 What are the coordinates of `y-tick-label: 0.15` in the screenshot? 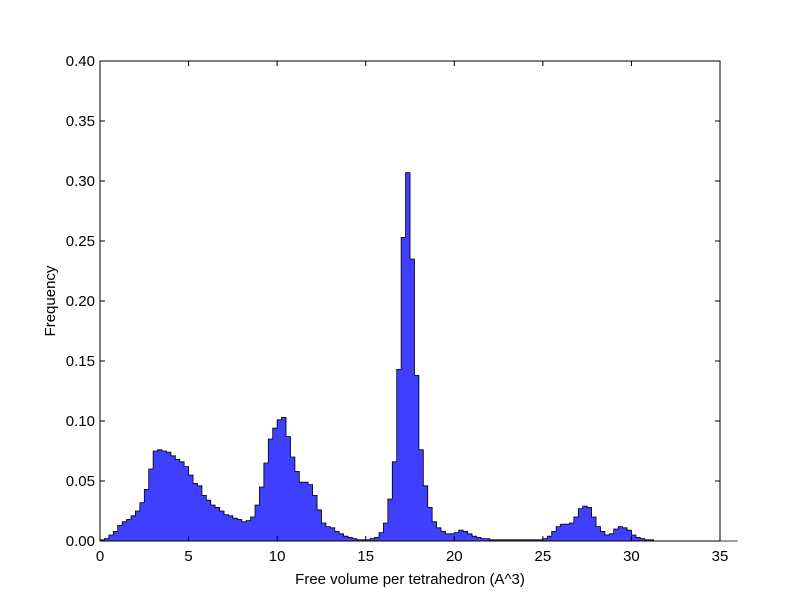 It's located at (80, 361).